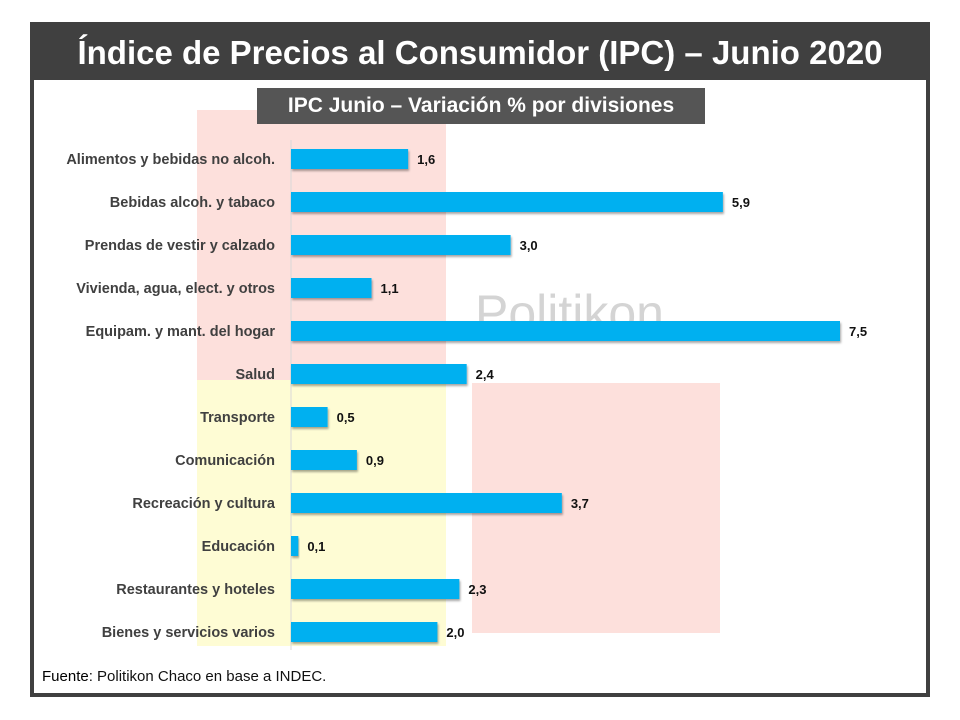 The image size is (960, 720). Describe the element at coordinates (316, 546) in the screenshot. I see `data-label: 0,1` at that location.